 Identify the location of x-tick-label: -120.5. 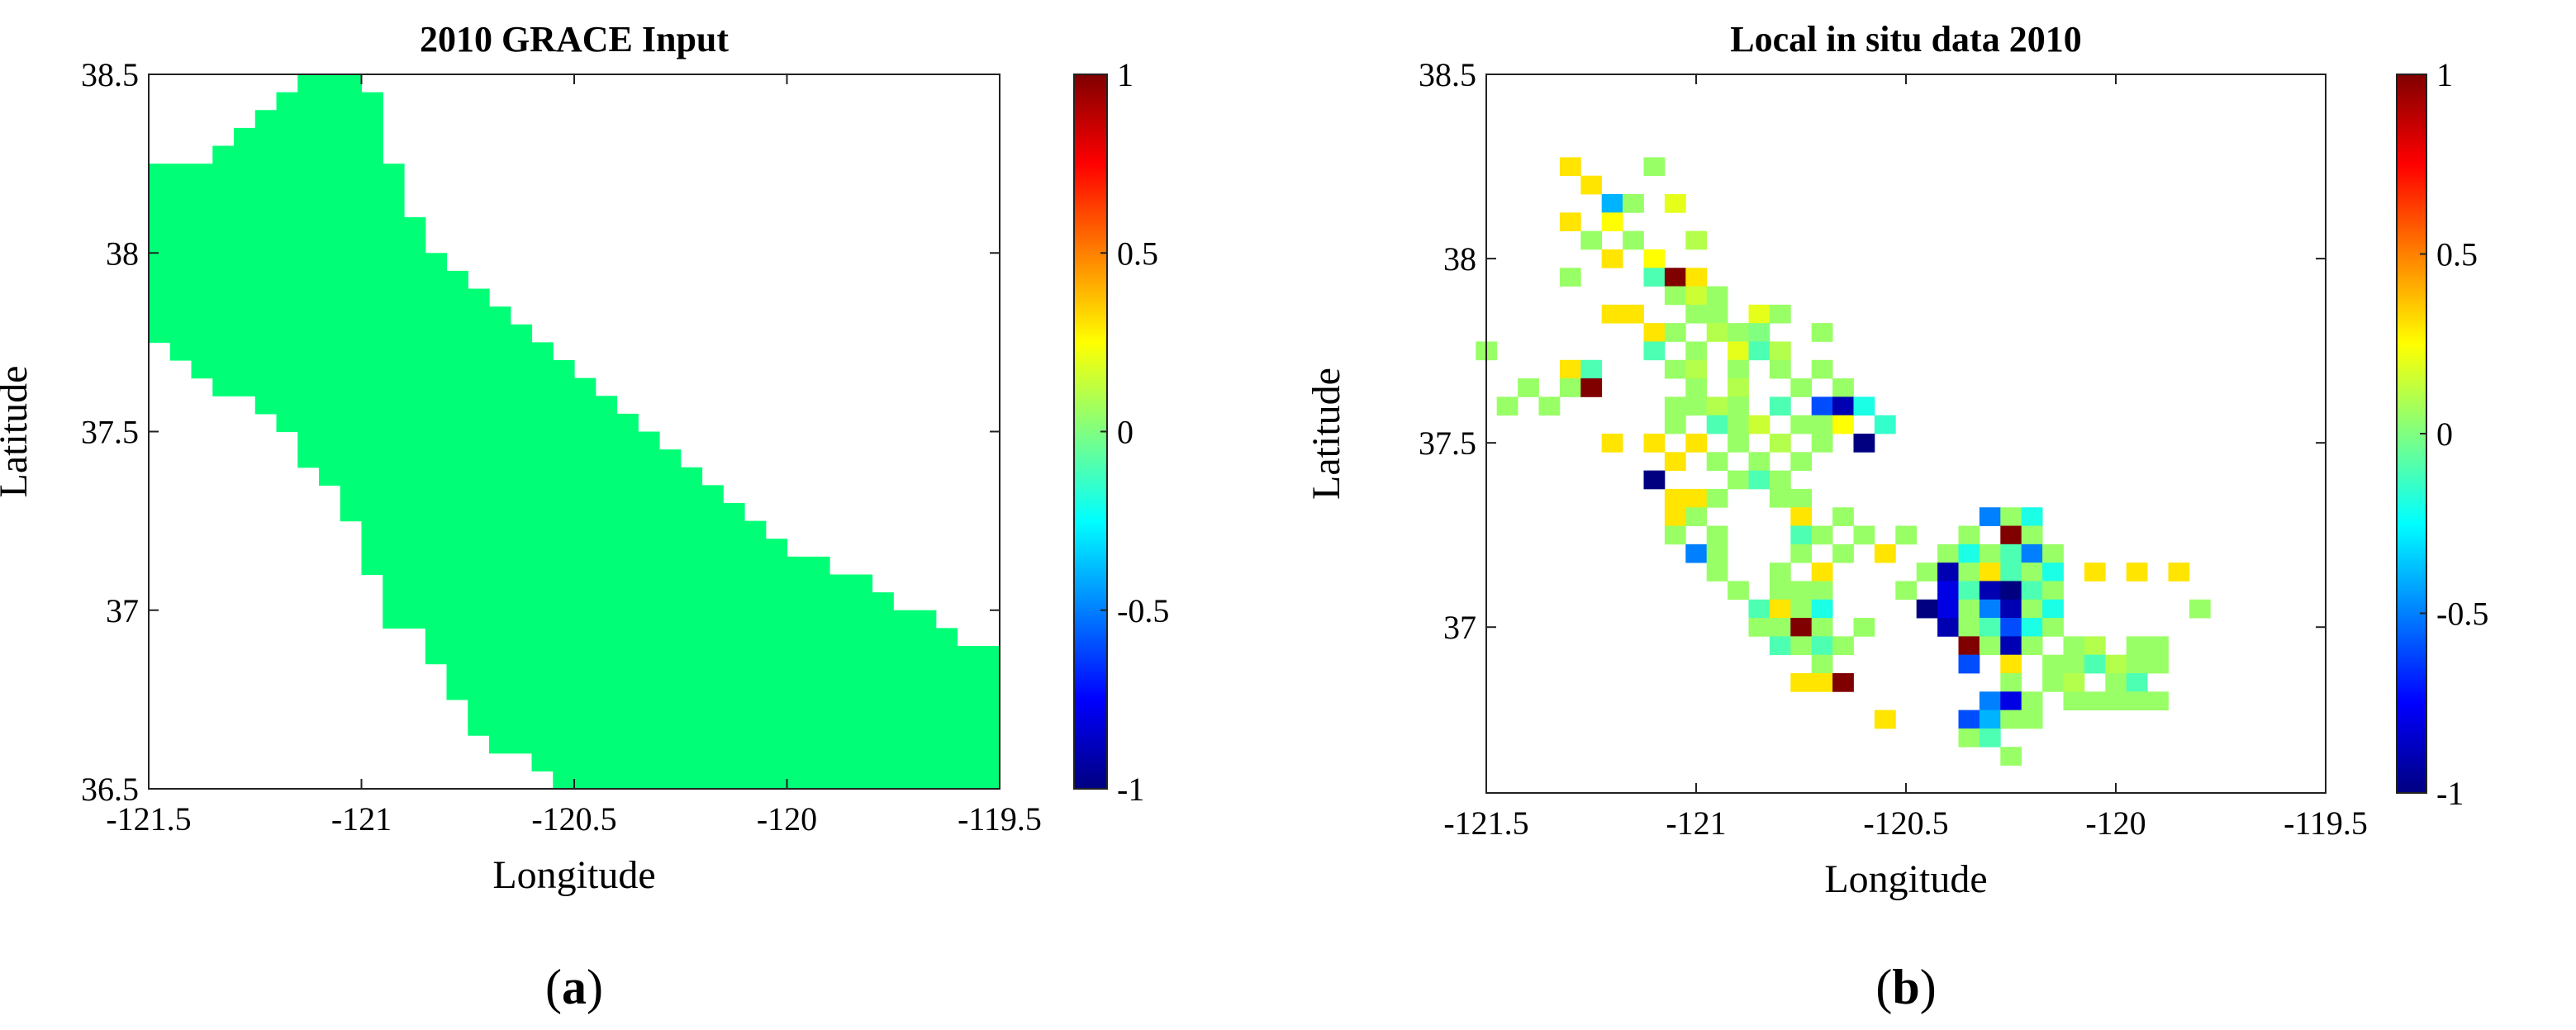
(1905, 823).